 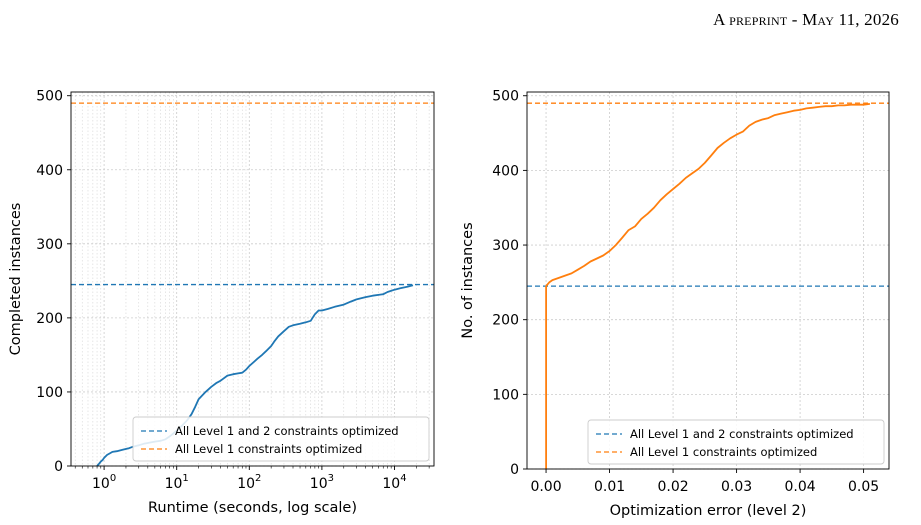 I want to click on y-axis-label: No. of instances, so click(x=468, y=280).